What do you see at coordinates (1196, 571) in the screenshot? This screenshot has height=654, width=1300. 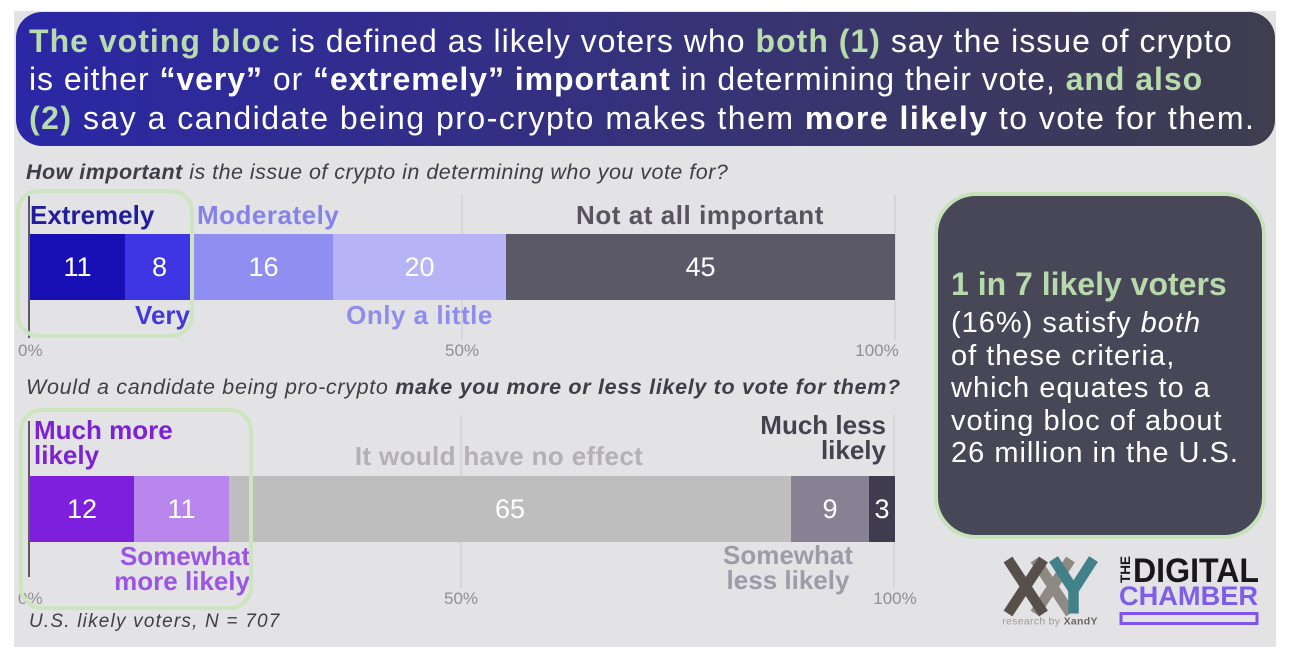 I see `svg-text: DIGITAL` at bounding box center [1196, 571].